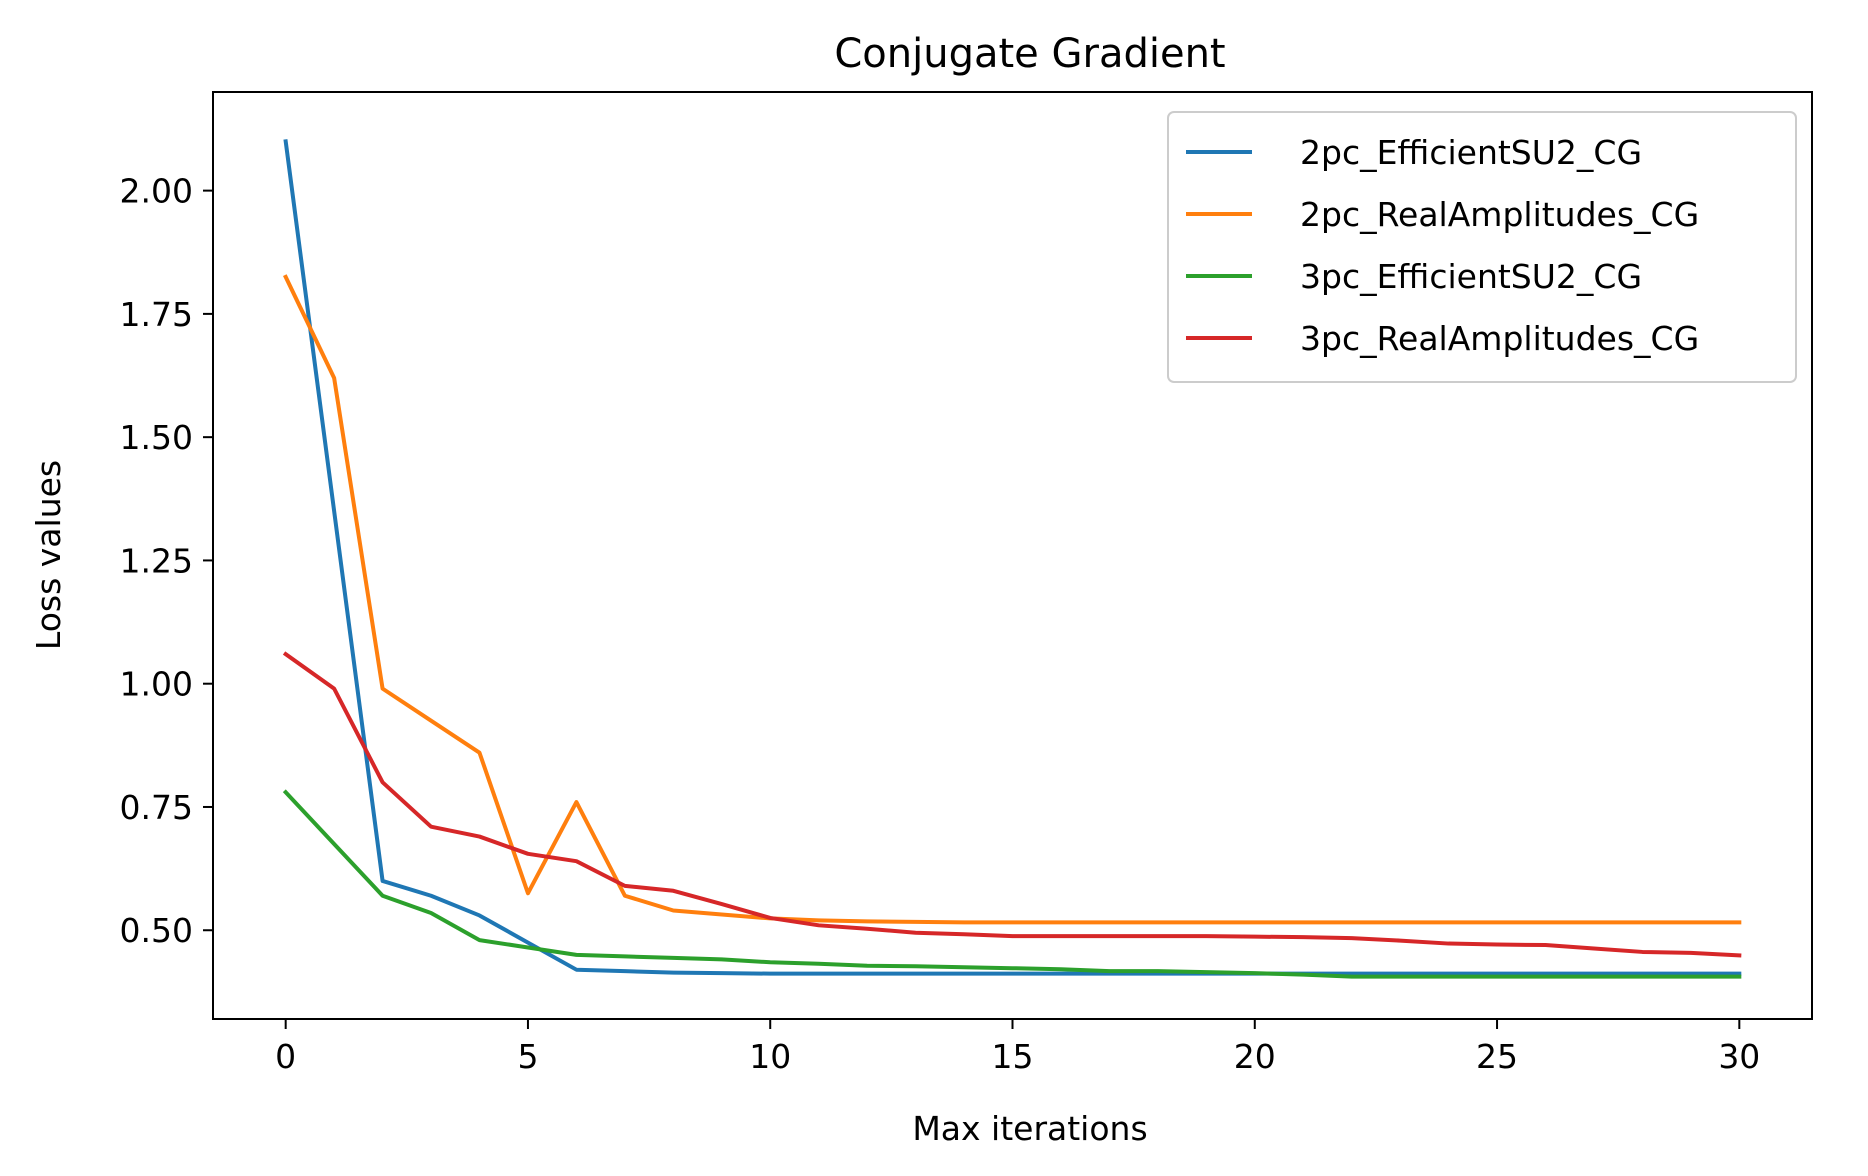 This screenshot has height=1176, width=1868. Describe the element at coordinates (156, 437) in the screenshot. I see `y-tick-label: 1.50` at that location.